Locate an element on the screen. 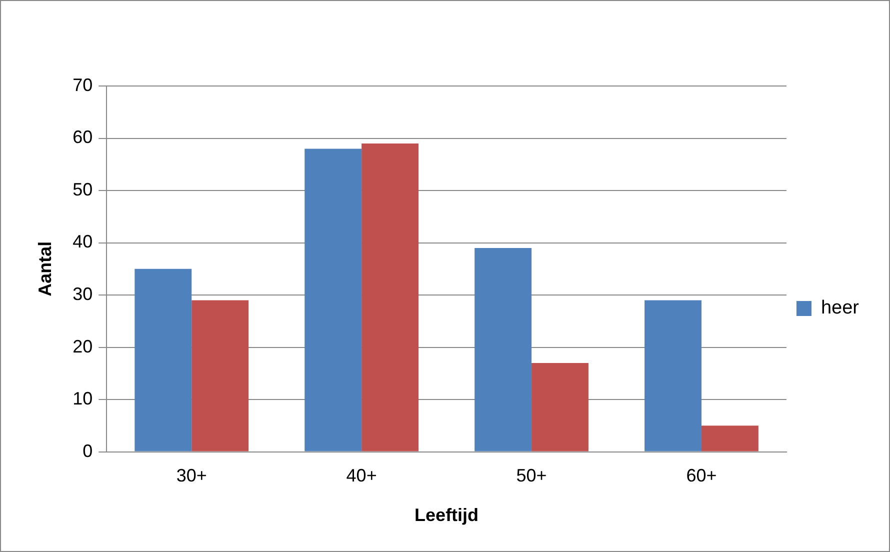 This screenshot has width=890, height=552. x-tick-label: 50+ is located at coordinates (531, 476).